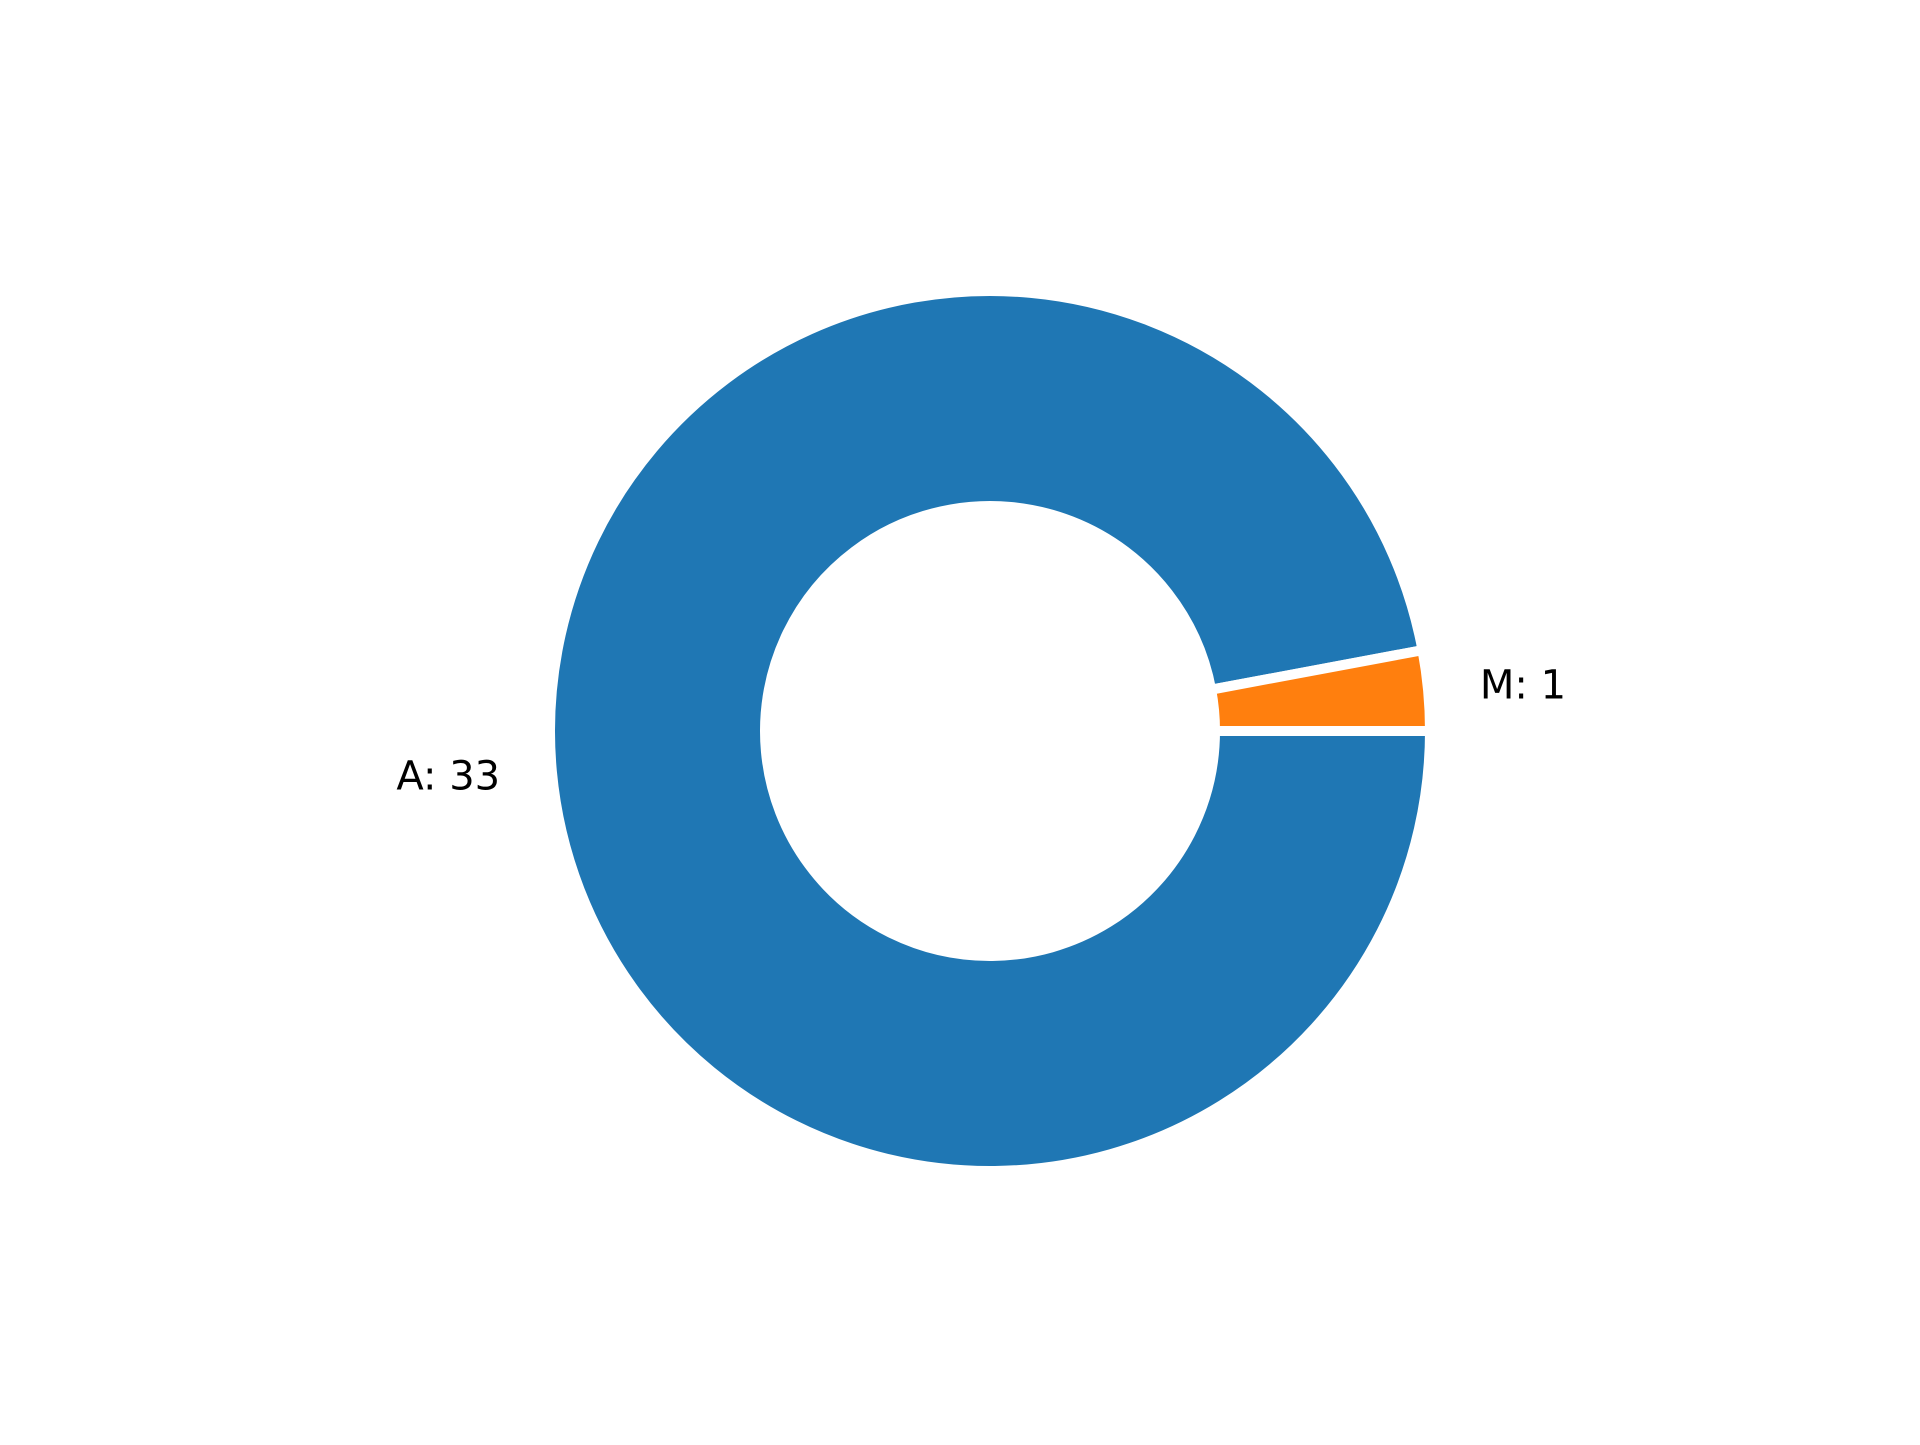 Image resolution: width=1920 pixels, height=1445 pixels. Describe the element at coordinates (1320, 690) in the screenshot. I see `slice-m` at that location.